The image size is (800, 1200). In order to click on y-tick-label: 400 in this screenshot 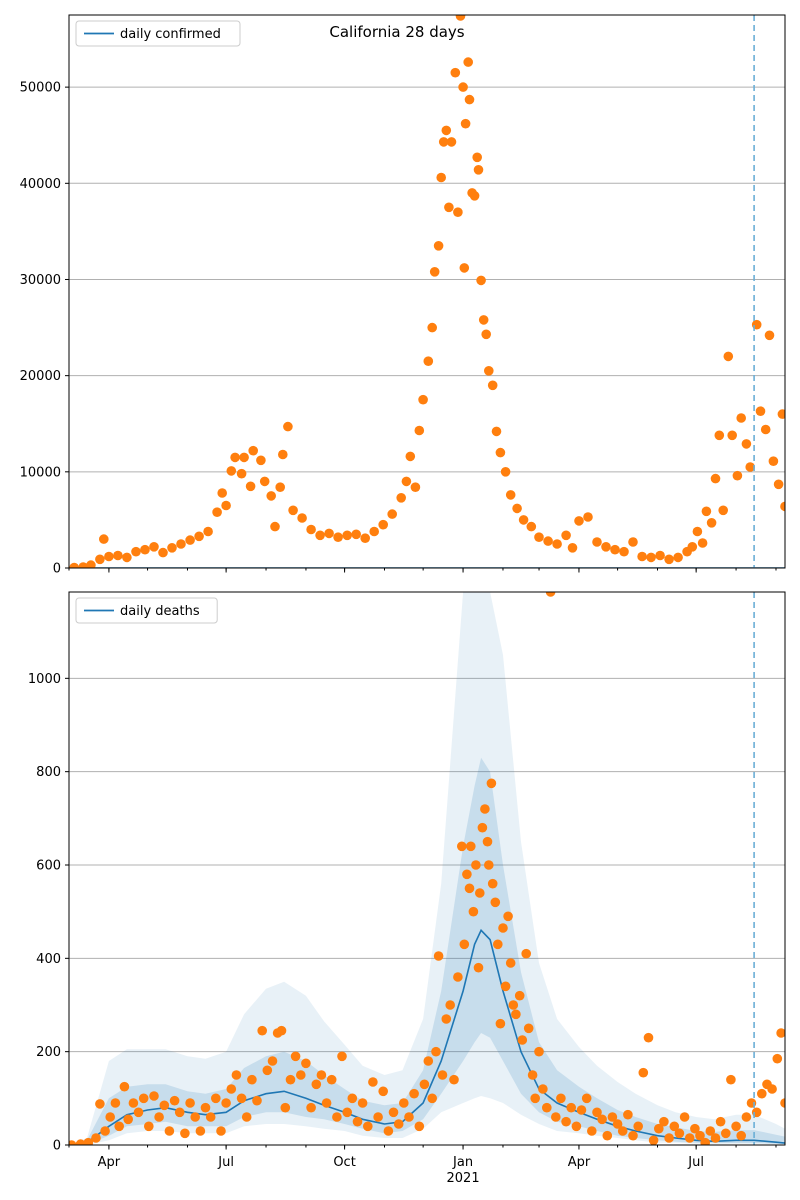, I will do `click(48, 959)`.